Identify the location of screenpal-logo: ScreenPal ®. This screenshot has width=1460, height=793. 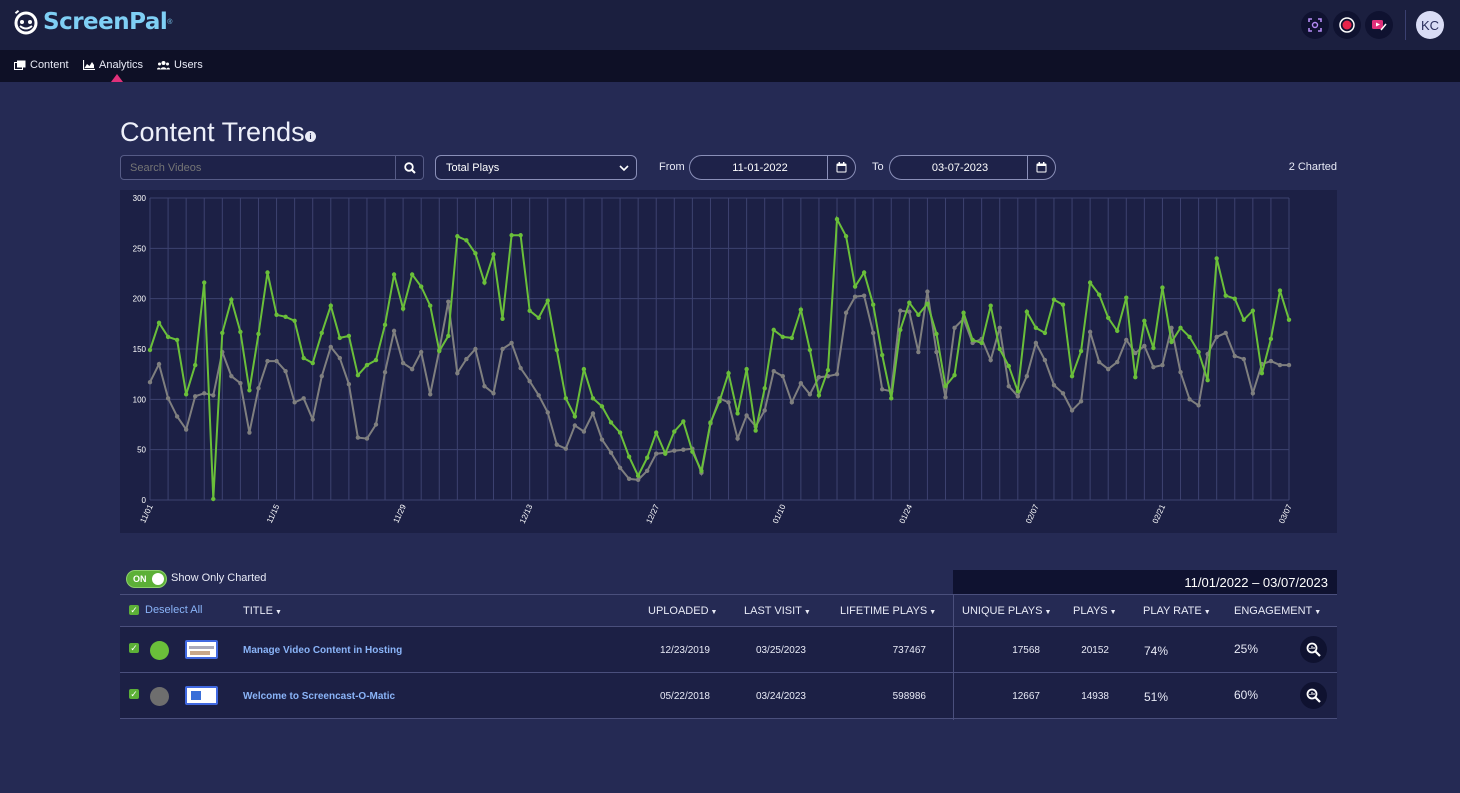
(92, 22).